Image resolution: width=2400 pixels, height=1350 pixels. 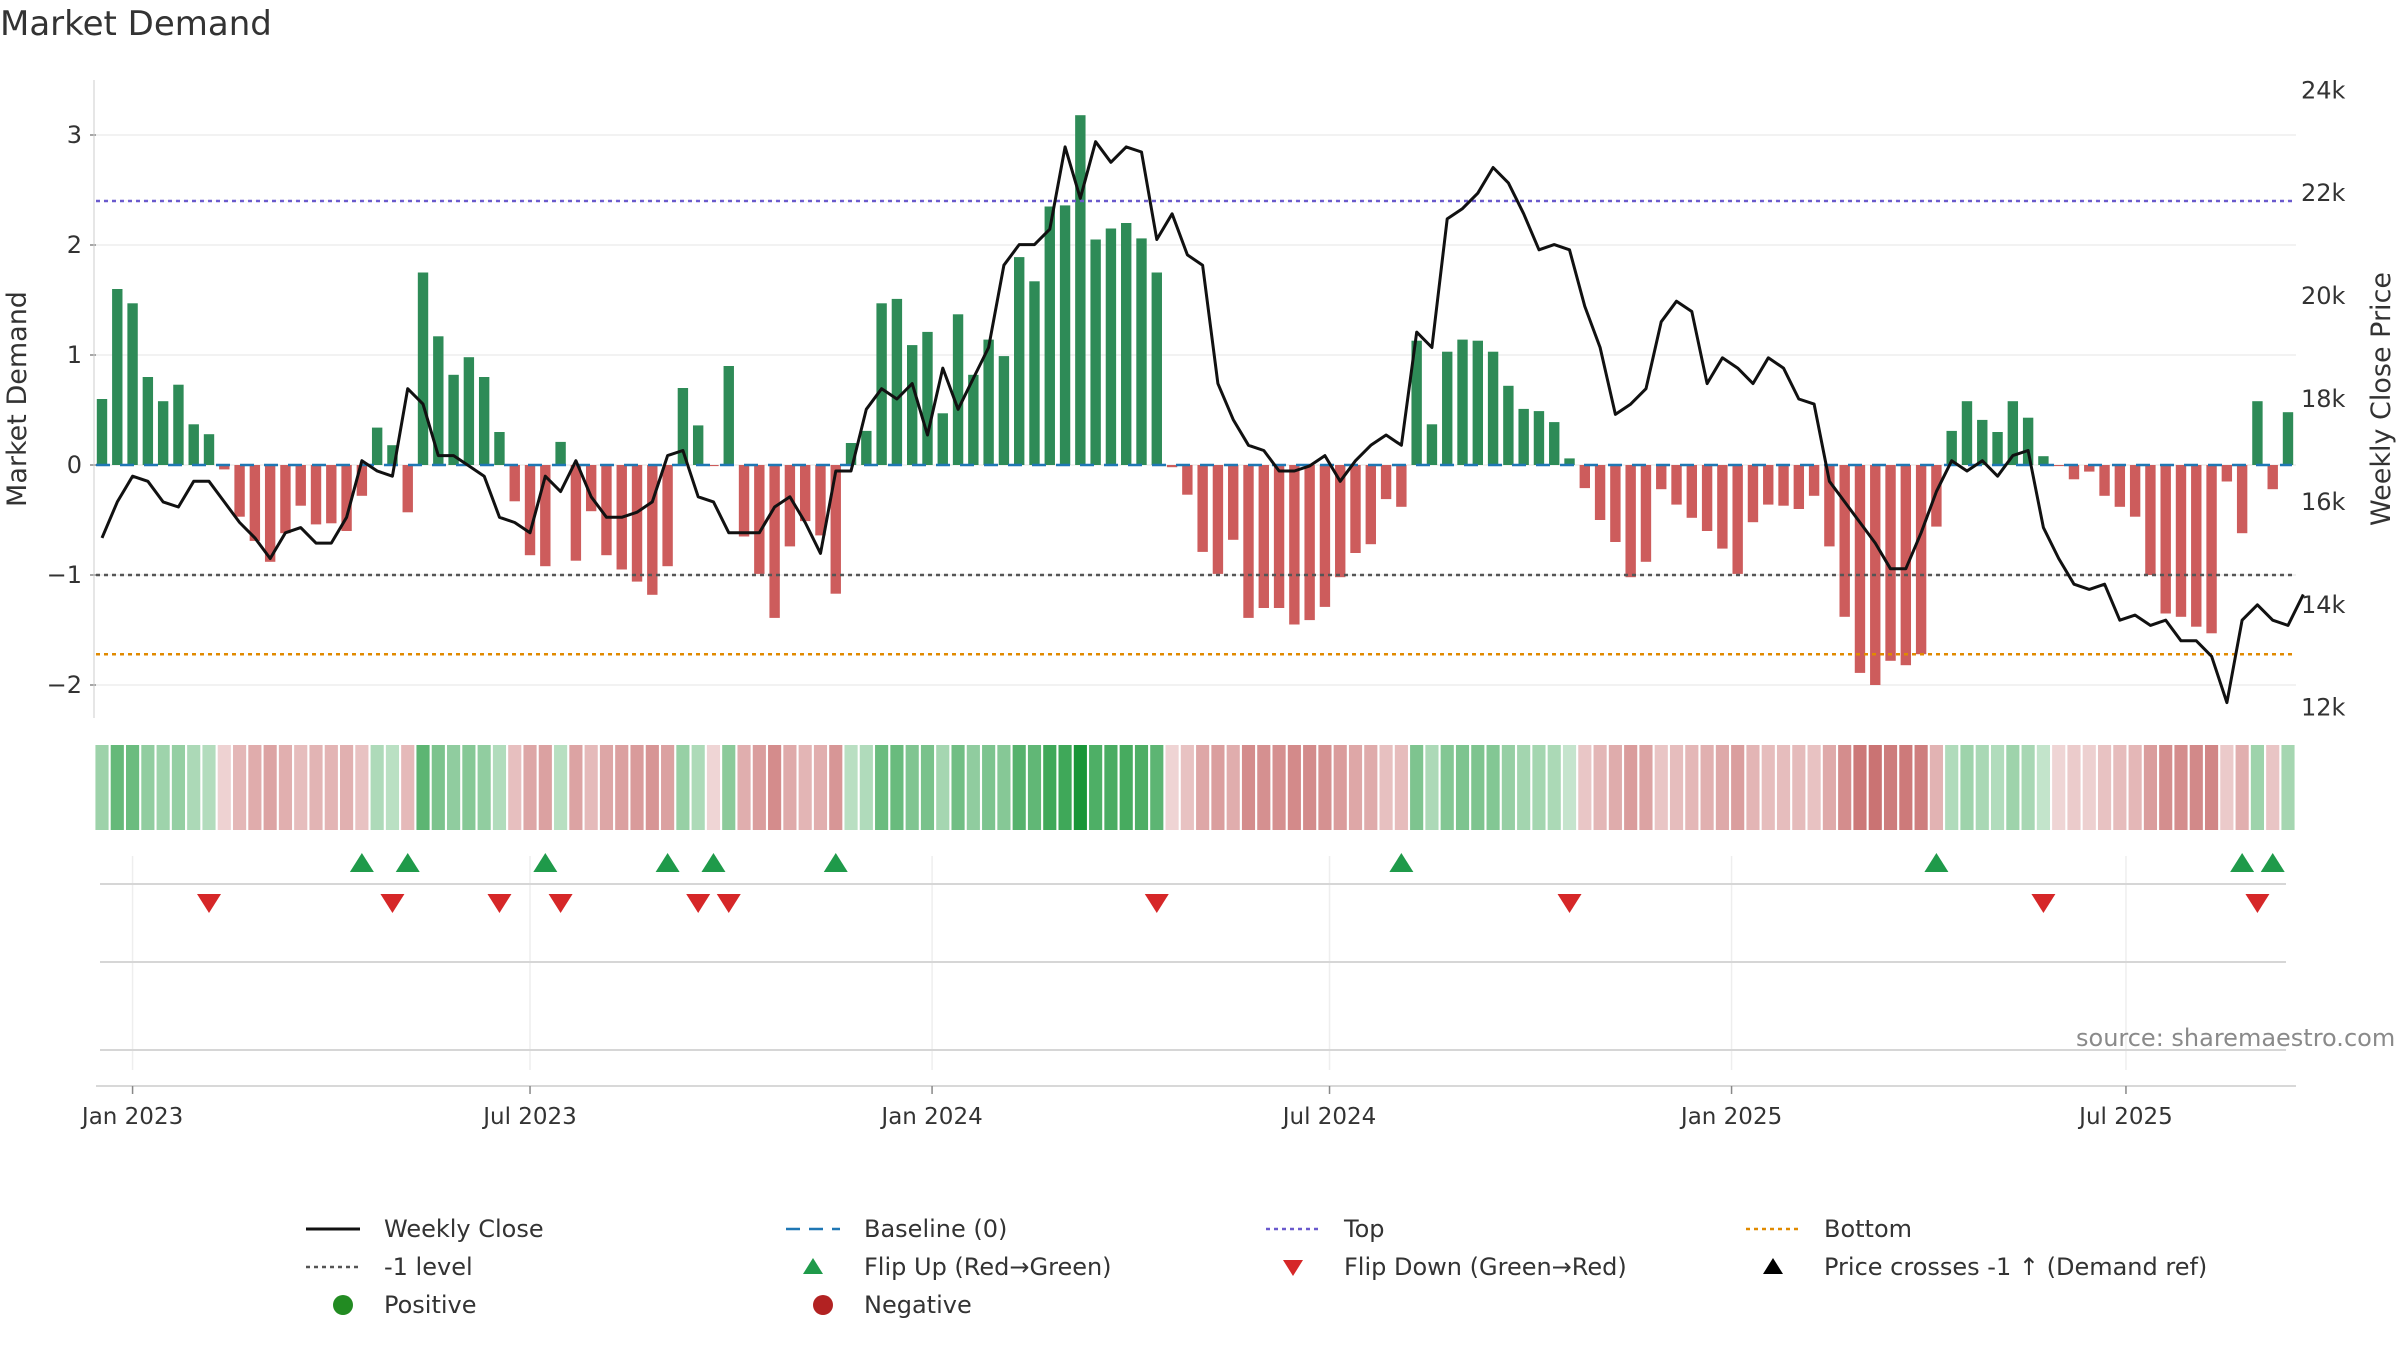 What do you see at coordinates (2381, 399) in the screenshot?
I see `y2-axis-title: Weekly Close Price` at bounding box center [2381, 399].